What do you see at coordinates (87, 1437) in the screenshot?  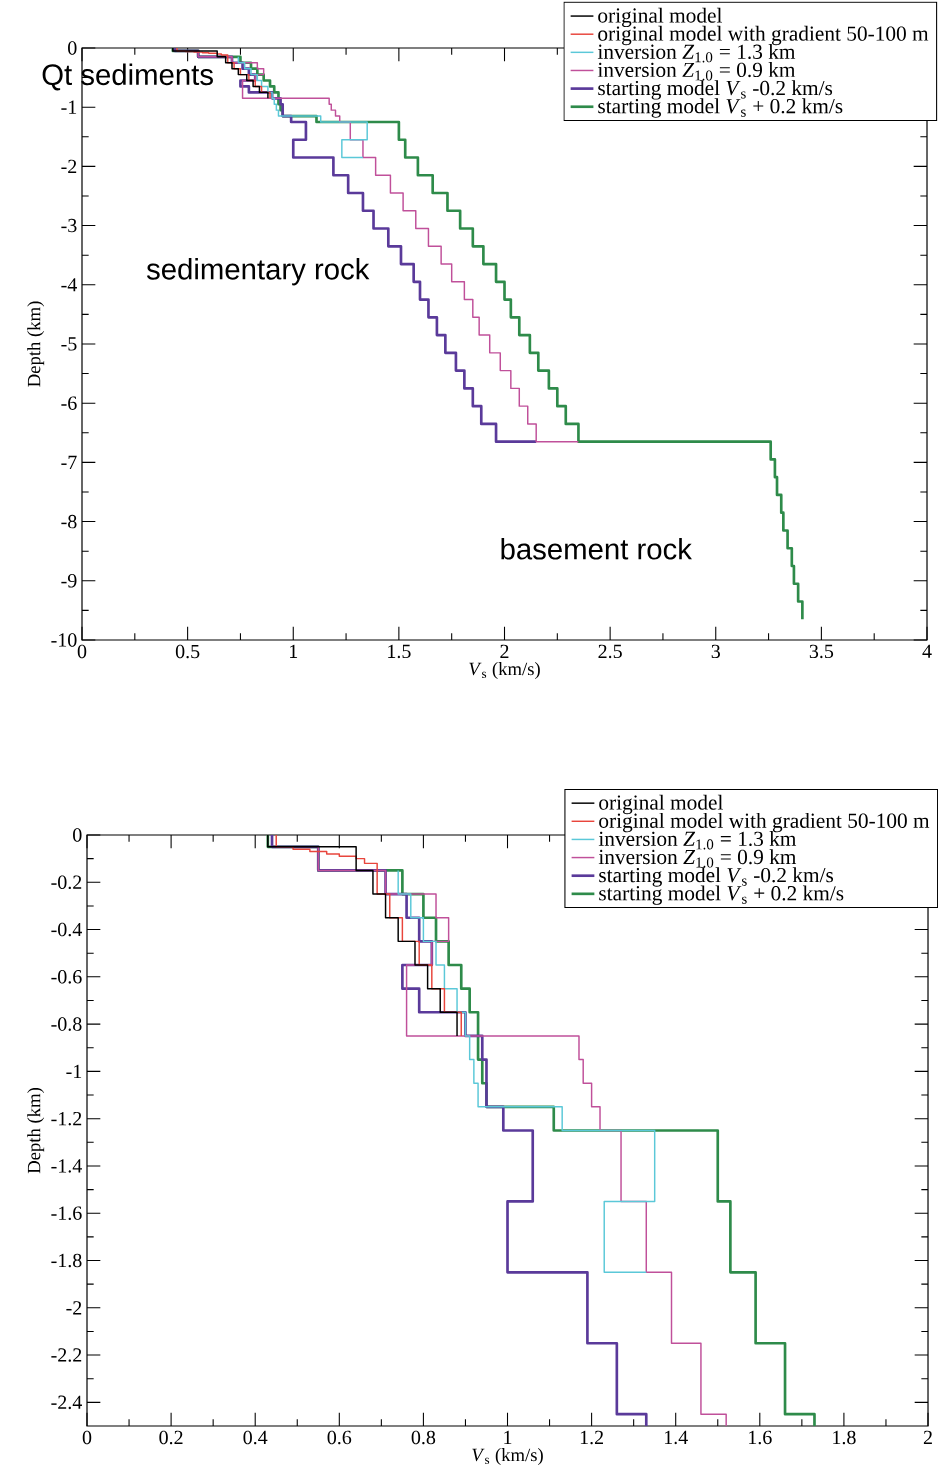 I see `x-tick-label: 0` at bounding box center [87, 1437].